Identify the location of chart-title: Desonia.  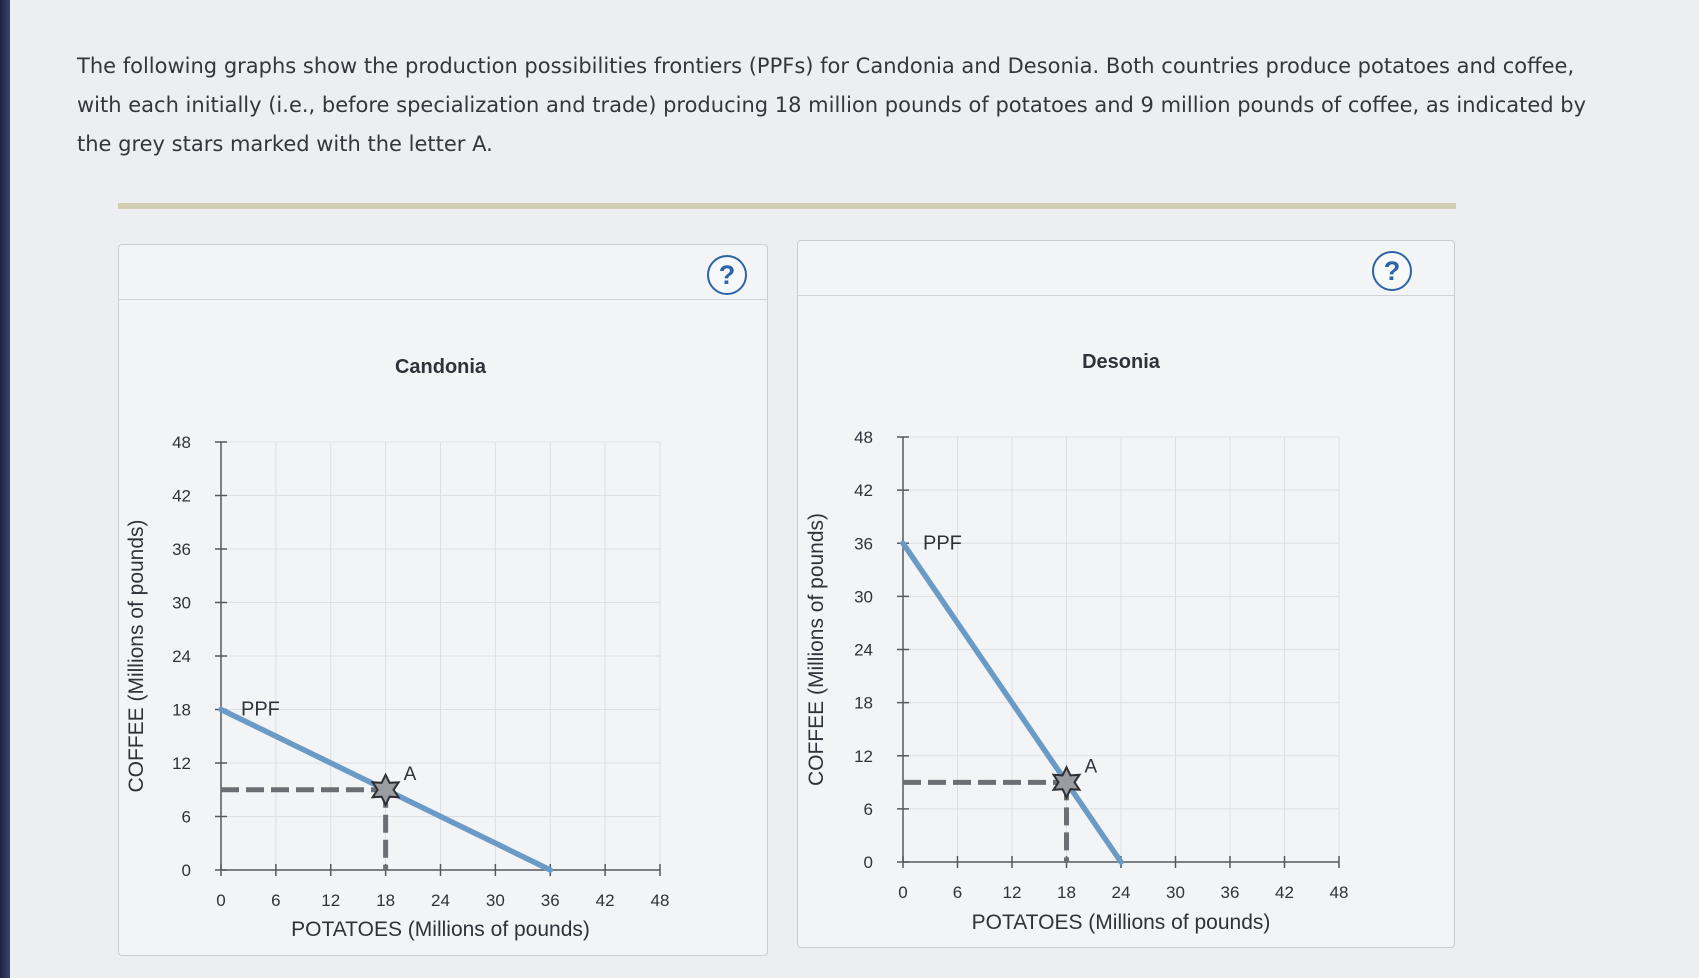
(1121, 362).